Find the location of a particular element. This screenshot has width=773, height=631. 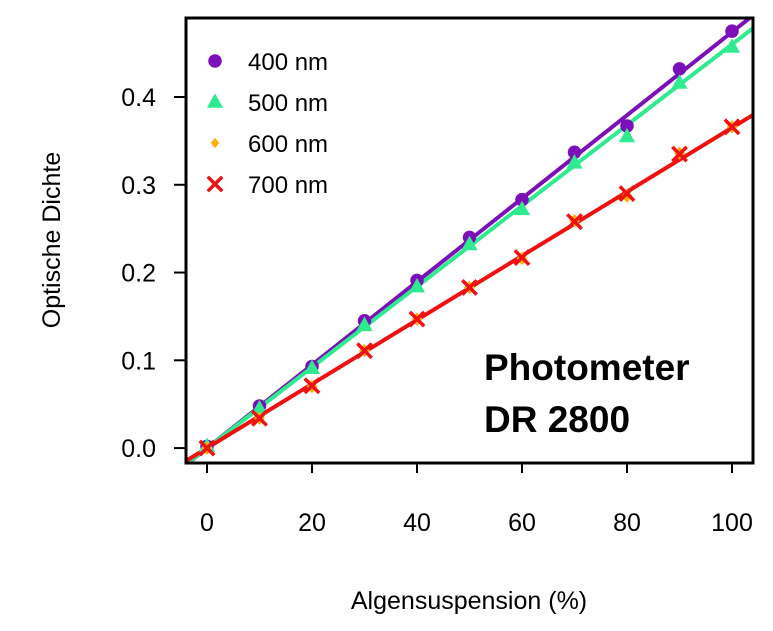

x-tick-label: 0 is located at coordinates (207, 523).